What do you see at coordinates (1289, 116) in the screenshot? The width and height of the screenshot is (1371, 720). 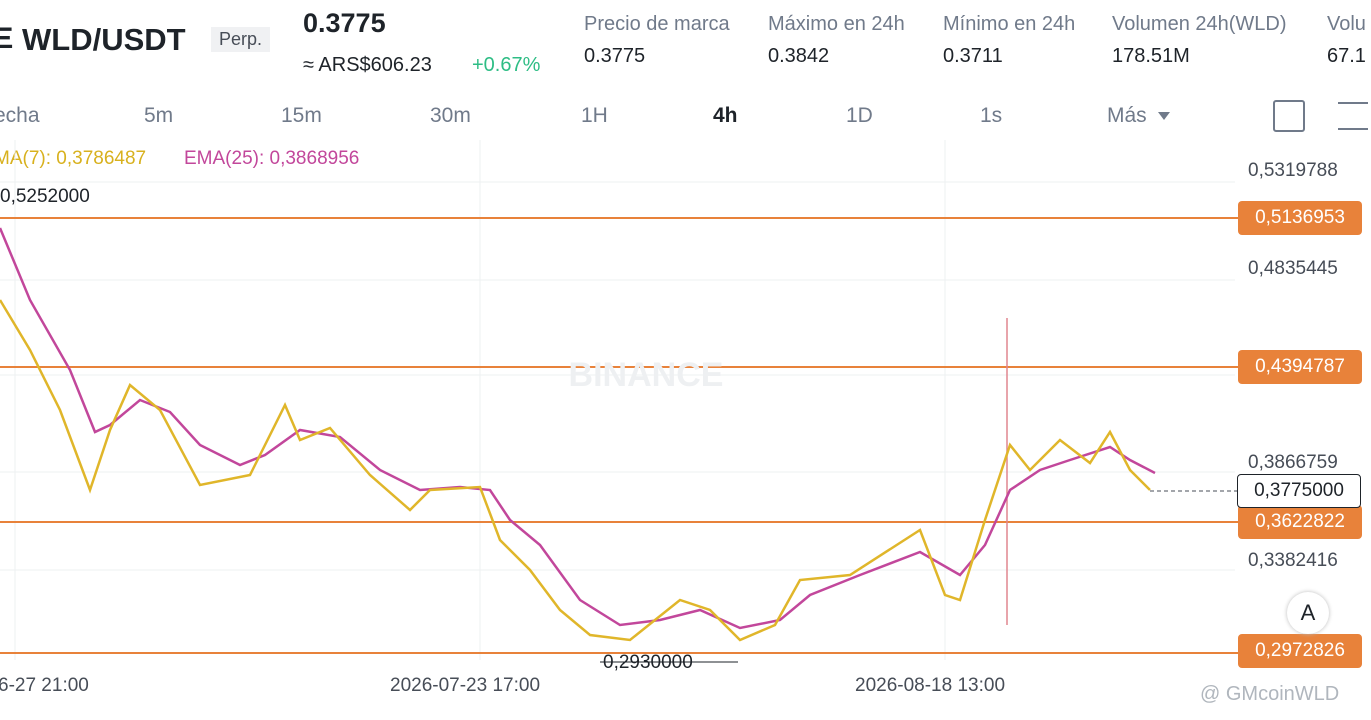 I see `fullscreen-button` at bounding box center [1289, 116].